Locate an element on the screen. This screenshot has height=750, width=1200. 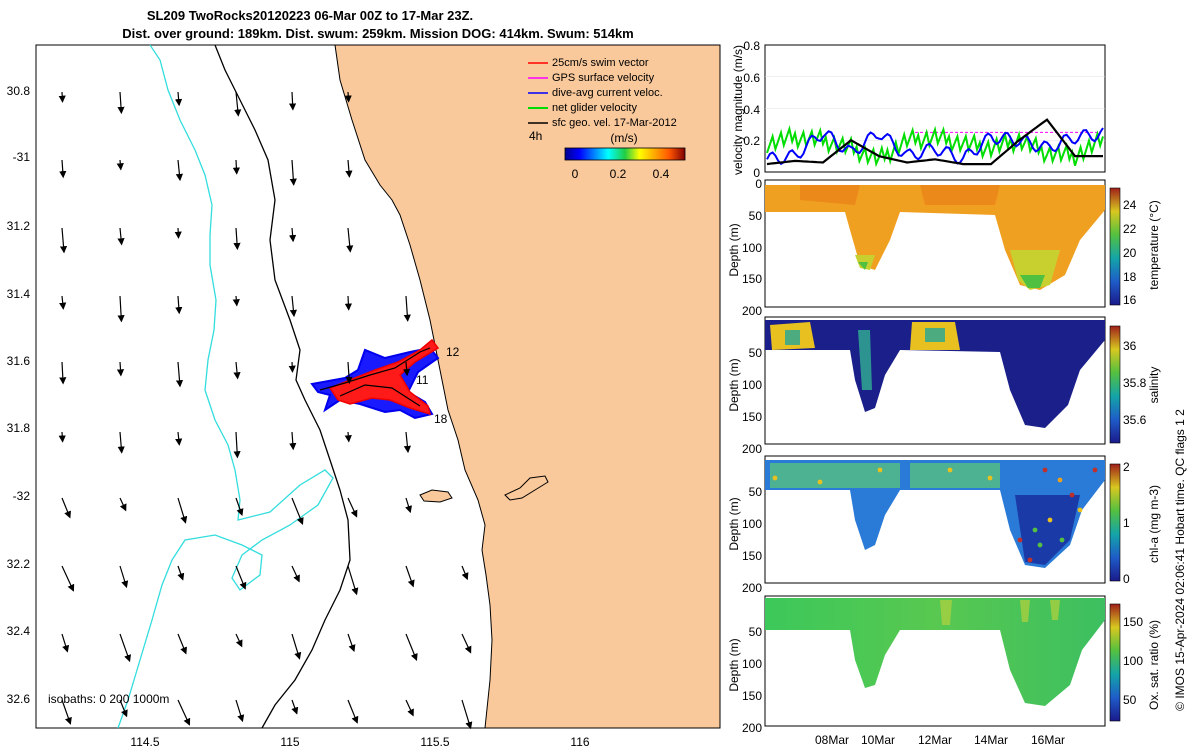
chla-colorbar is located at coordinates (1115, 522).